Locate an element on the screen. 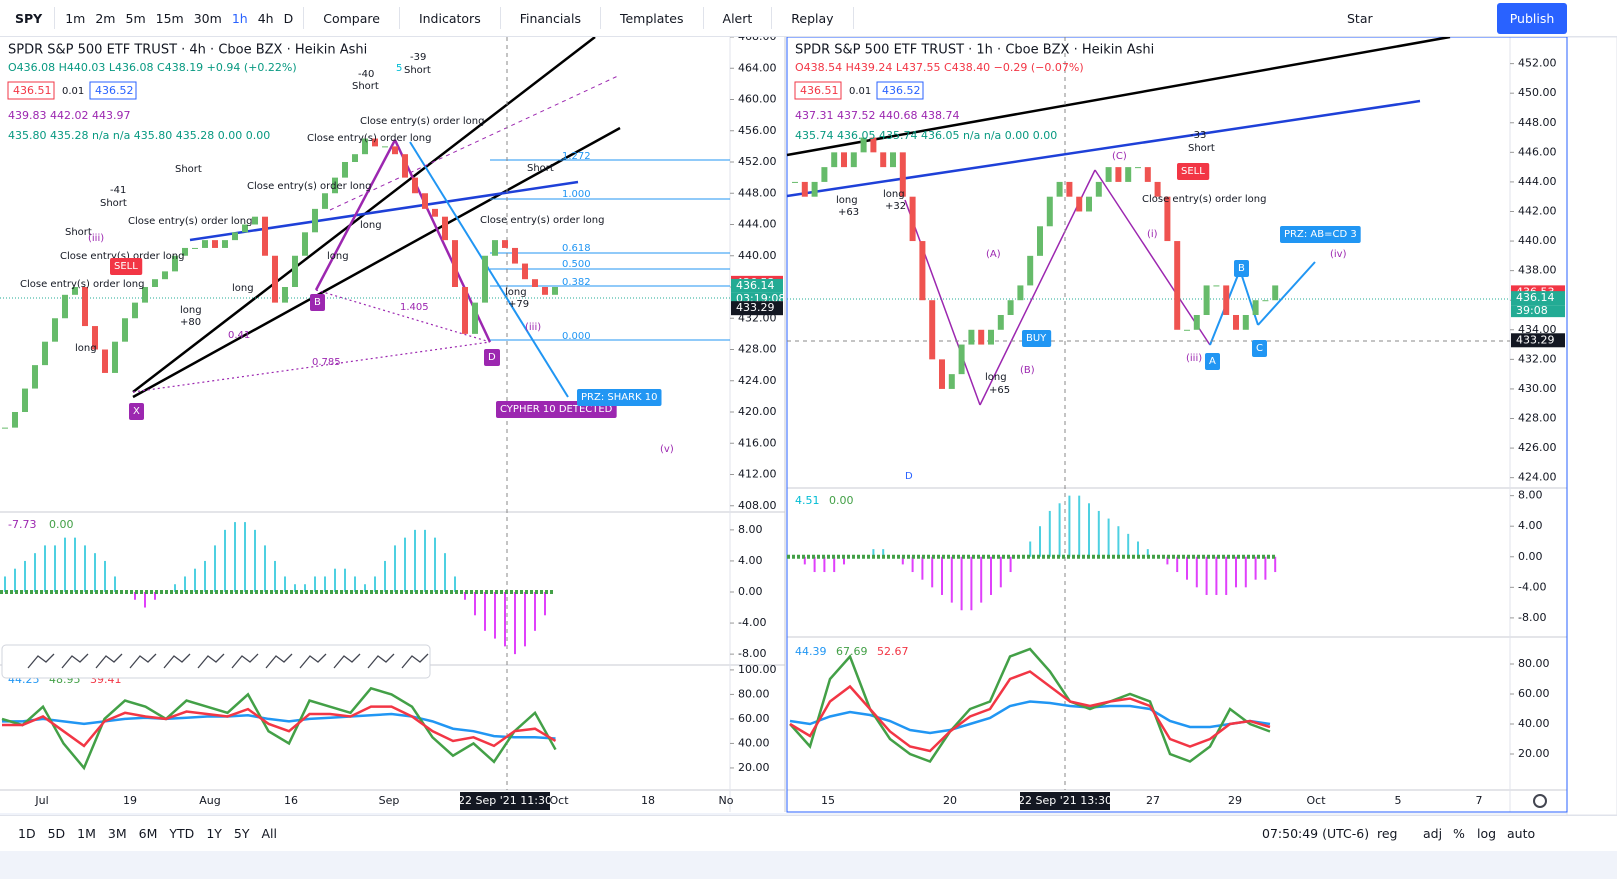 The image size is (1617, 879). annotation: -33 is located at coordinates (1198, 135).